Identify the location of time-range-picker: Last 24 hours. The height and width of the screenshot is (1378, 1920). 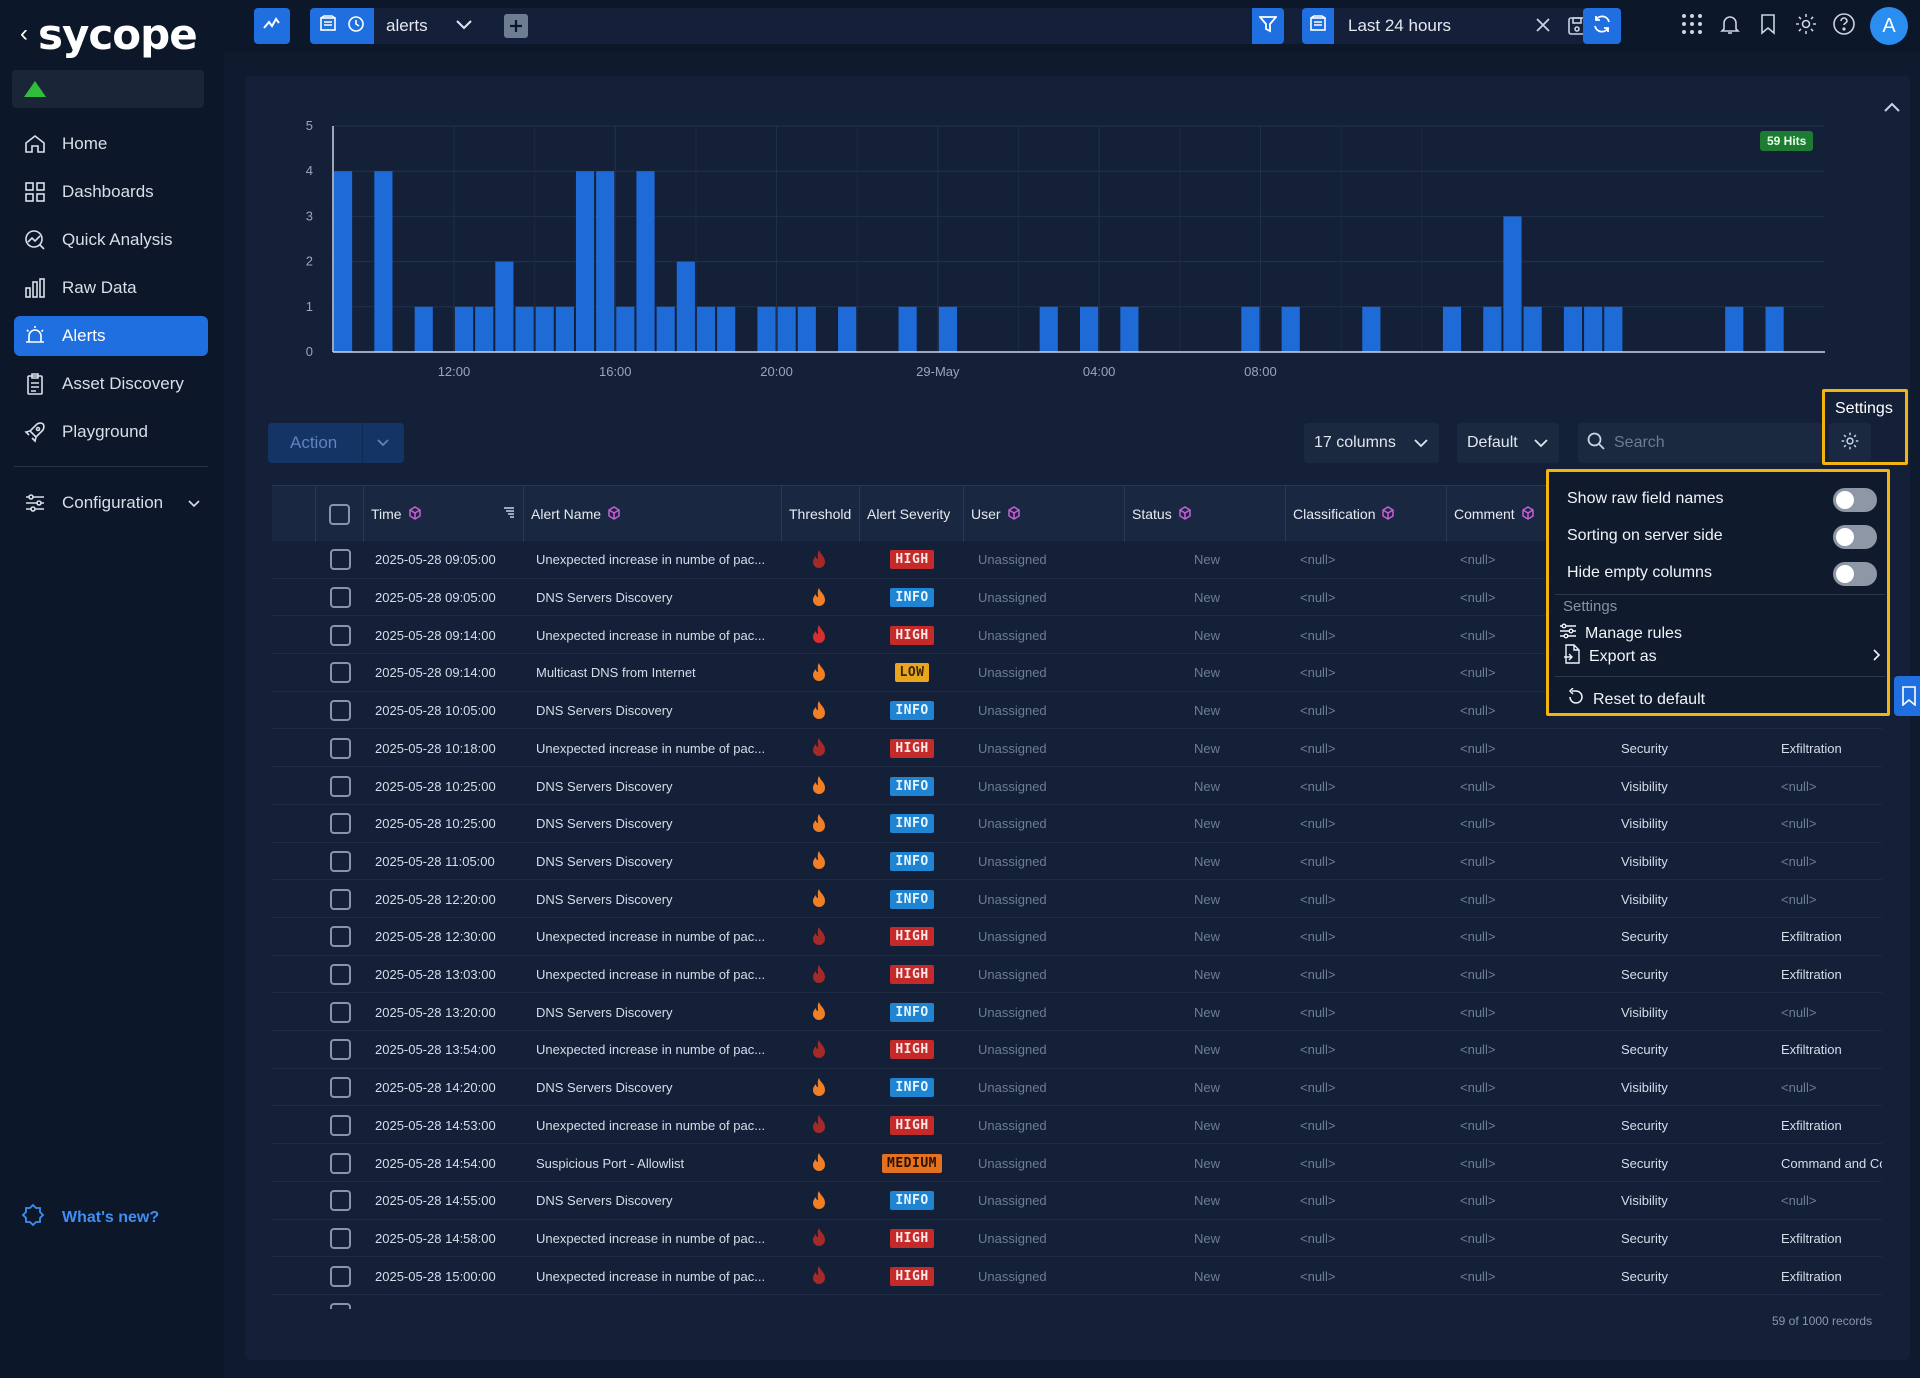
(1449, 26).